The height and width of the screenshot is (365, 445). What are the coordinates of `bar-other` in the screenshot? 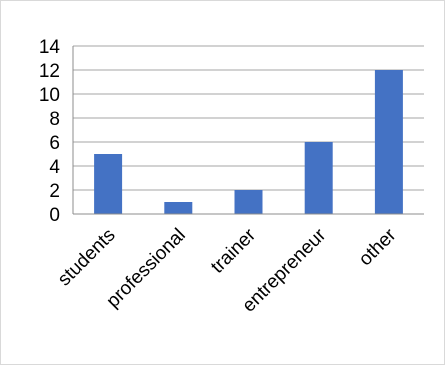 It's located at (388, 142).